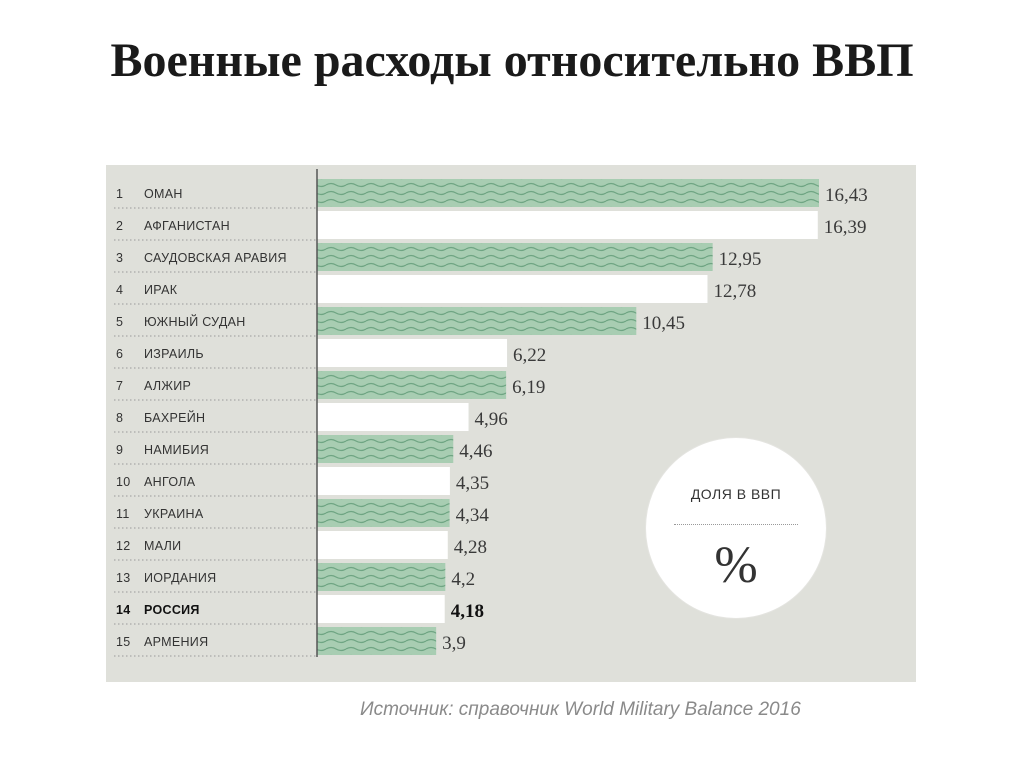 This screenshot has width=1024, height=767. Describe the element at coordinates (473, 515) in the screenshot. I see `value-label: 4,34` at that location.